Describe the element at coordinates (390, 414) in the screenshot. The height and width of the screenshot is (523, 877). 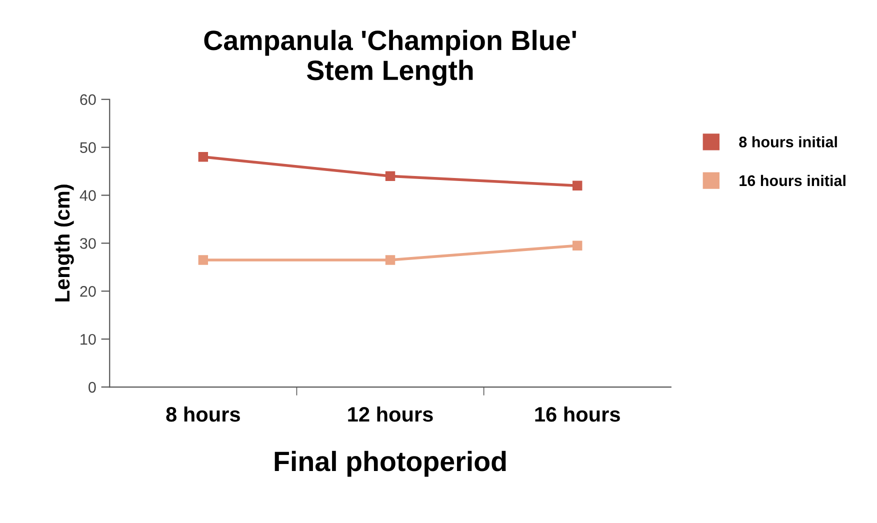
I see `x-tick-label: 12 hours` at that location.